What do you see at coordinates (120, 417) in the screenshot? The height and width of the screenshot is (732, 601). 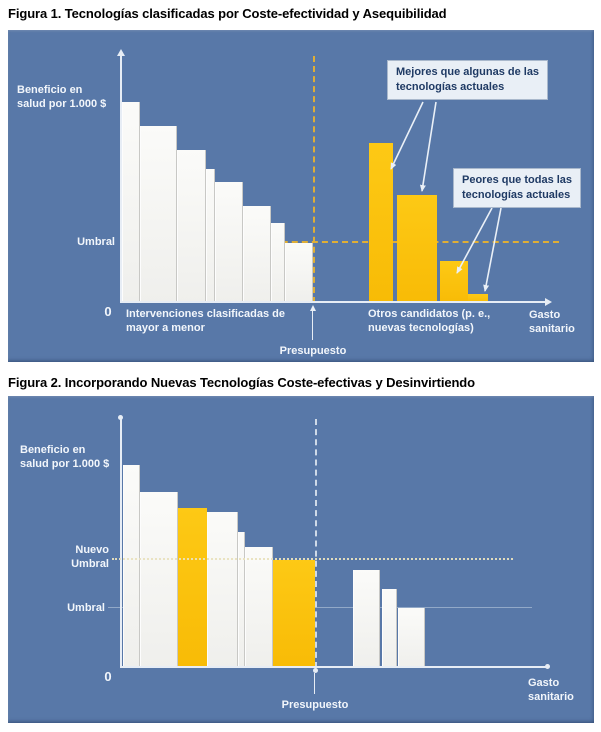 I see `y-axis-end-dot-icon` at bounding box center [120, 417].